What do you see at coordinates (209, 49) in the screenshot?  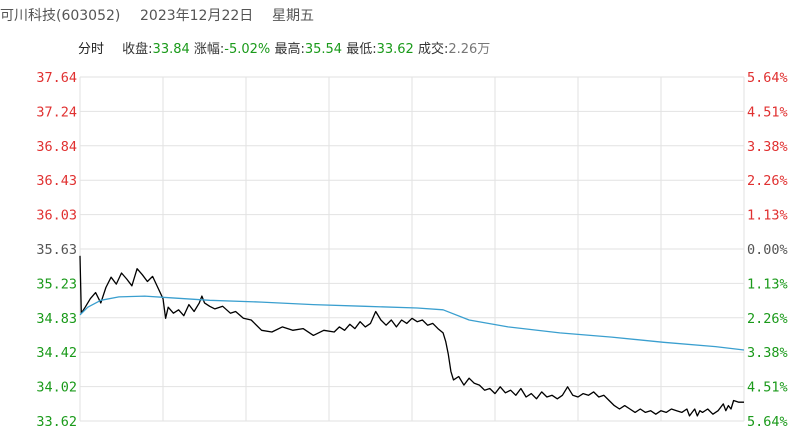 I see `change-label: 涨幅:` at bounding box center [209, 49].